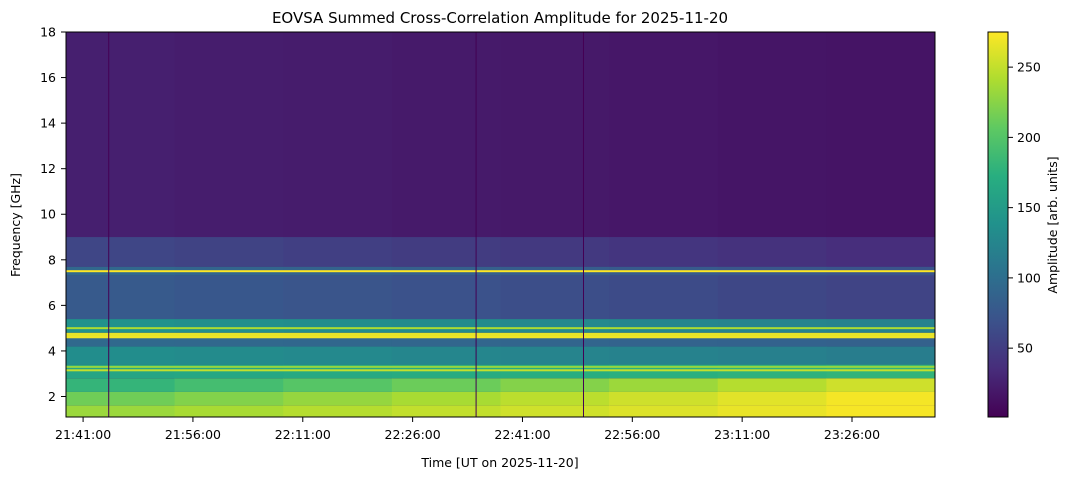 This screenshot has width=1073, height=479. I want to click on colorbar, so click(998, 224).